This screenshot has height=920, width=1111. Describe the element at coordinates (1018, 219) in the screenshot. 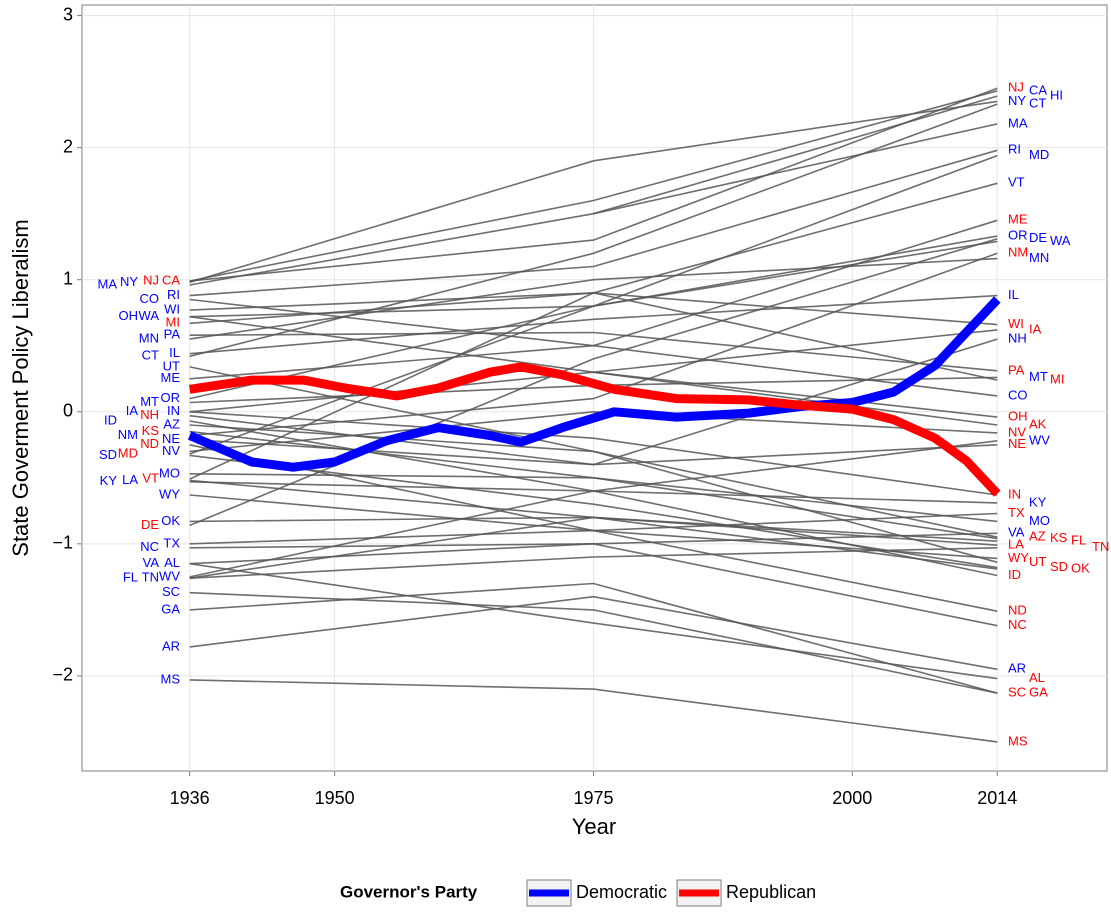

I see `state-label: ME` at that location.